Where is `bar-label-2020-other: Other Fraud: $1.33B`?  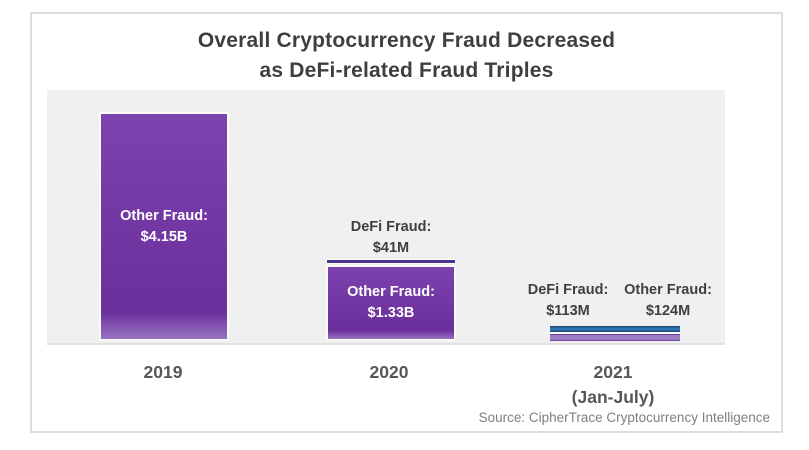 bar-label-2020-other: Other Fraud: $1.33B is located at coordinates (391, 303).